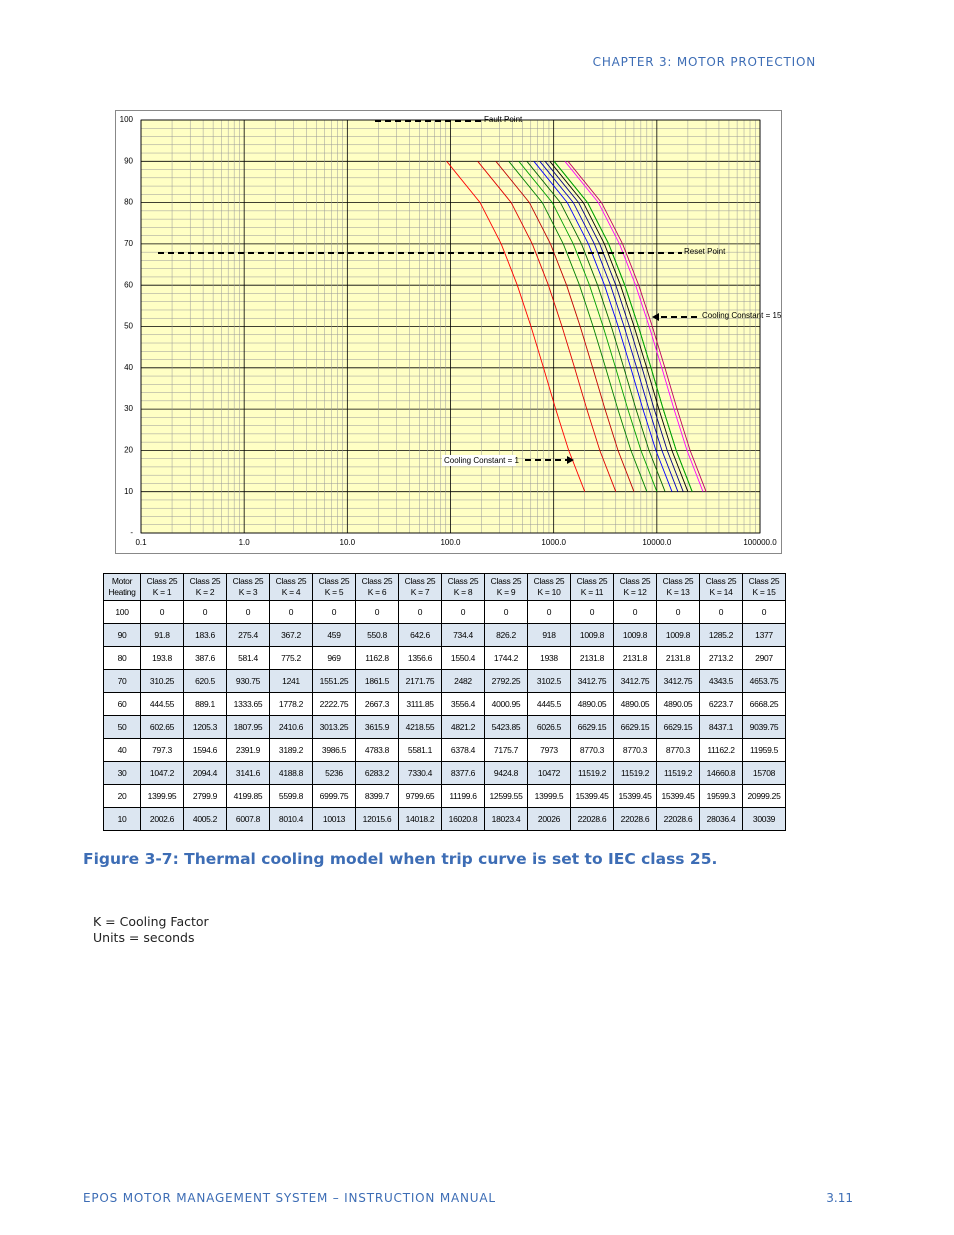 Image resolution: width=954 pixels, height=1235 pixels. Describe the element at coordinates (334, 796) in the screenshot. I see `table-cell: 6999.75` at that location.